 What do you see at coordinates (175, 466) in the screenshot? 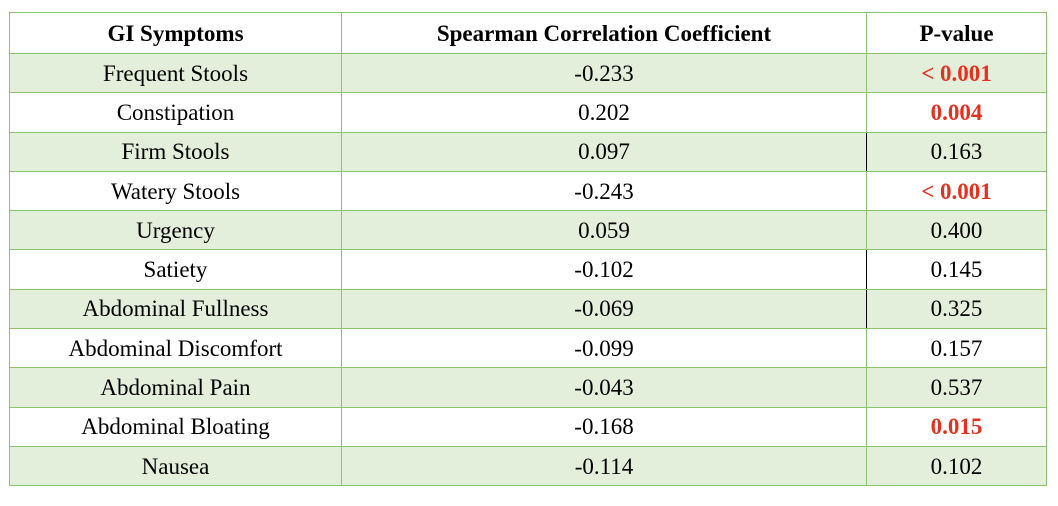
I see `symptom-cell: Nausea` at bounding box center [175, 466].